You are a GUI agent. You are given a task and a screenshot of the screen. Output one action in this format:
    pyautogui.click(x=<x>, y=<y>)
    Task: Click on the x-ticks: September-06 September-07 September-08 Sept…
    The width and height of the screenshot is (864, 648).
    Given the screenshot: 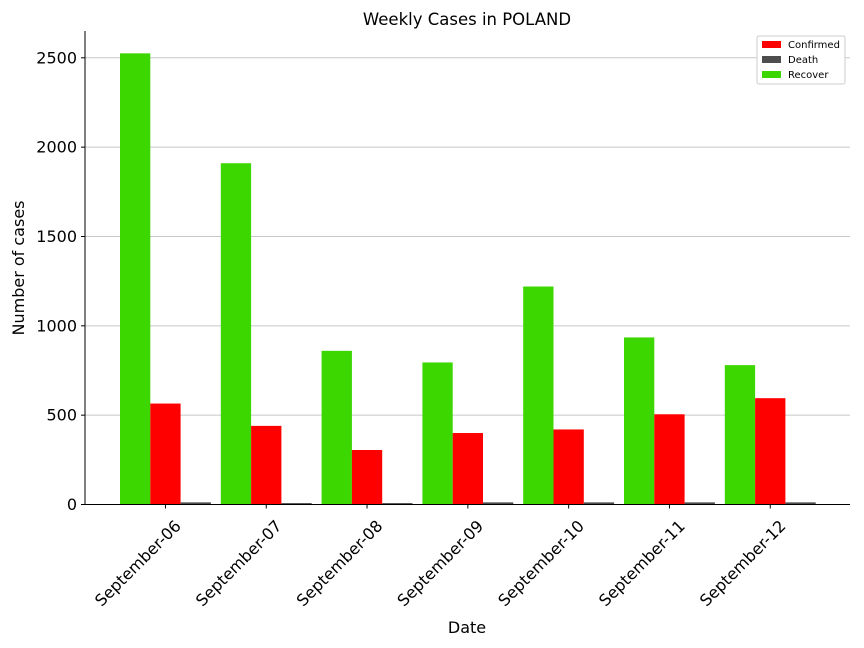 What is the action you would take?
    pyautogui.click(x=440, y=557)
    